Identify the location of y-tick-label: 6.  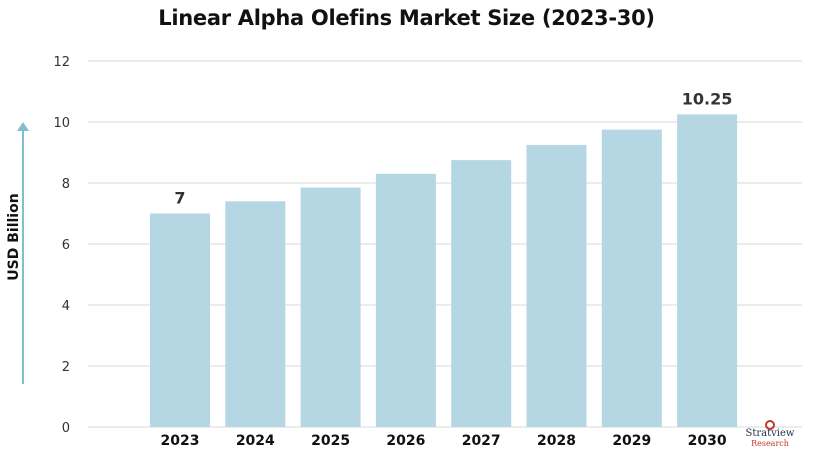
(66, 245).